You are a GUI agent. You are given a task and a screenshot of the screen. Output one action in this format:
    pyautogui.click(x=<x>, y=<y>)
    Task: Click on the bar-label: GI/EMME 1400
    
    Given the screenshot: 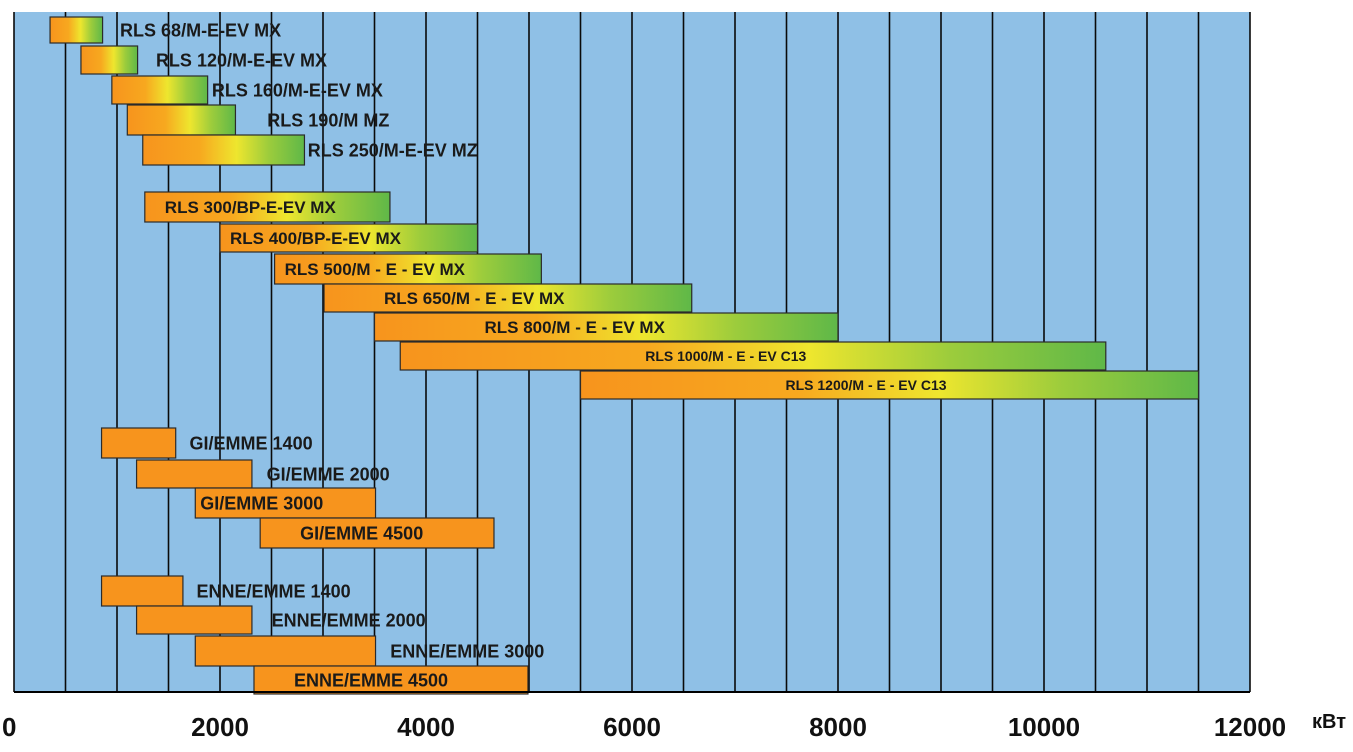 What is the action you would take?
    pyautogui.click(x=251, y=443)
    